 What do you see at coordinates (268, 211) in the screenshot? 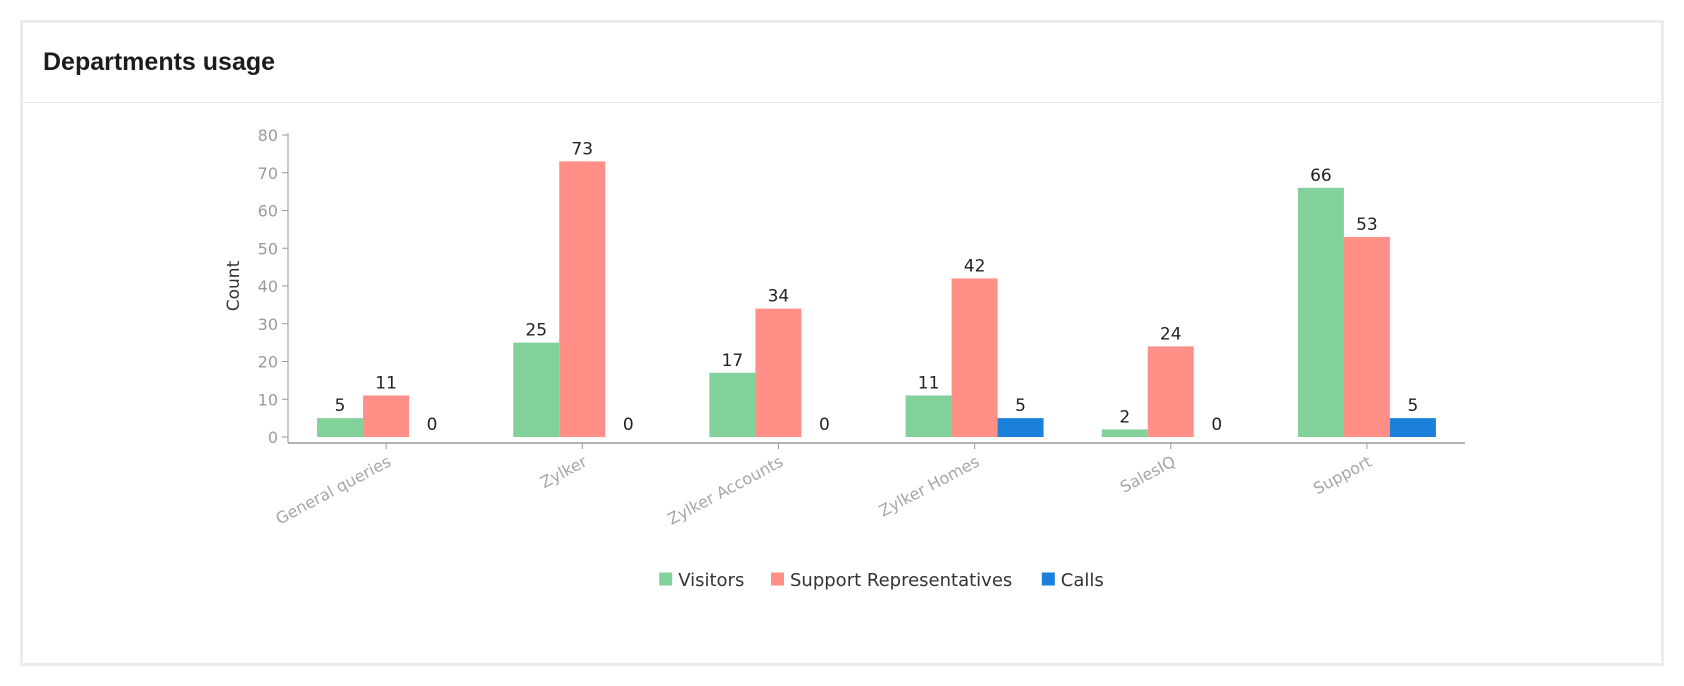
I see `y-tick-label: 60` at bounding box center [268, 211].